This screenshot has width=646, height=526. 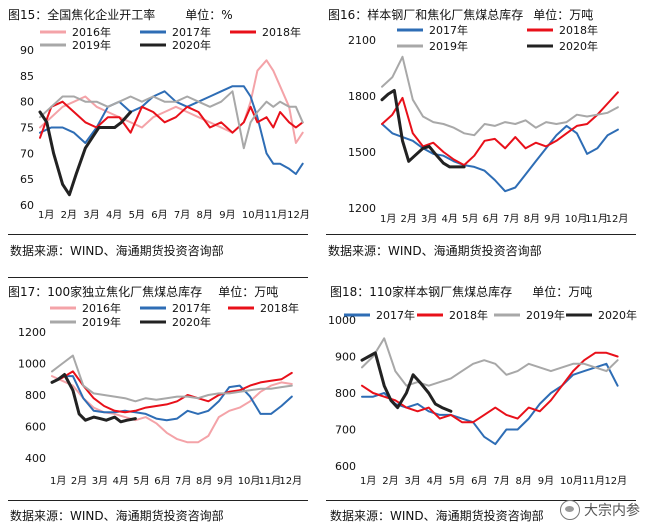 I want to click on wechat-icon, so click(x=570, y=510).